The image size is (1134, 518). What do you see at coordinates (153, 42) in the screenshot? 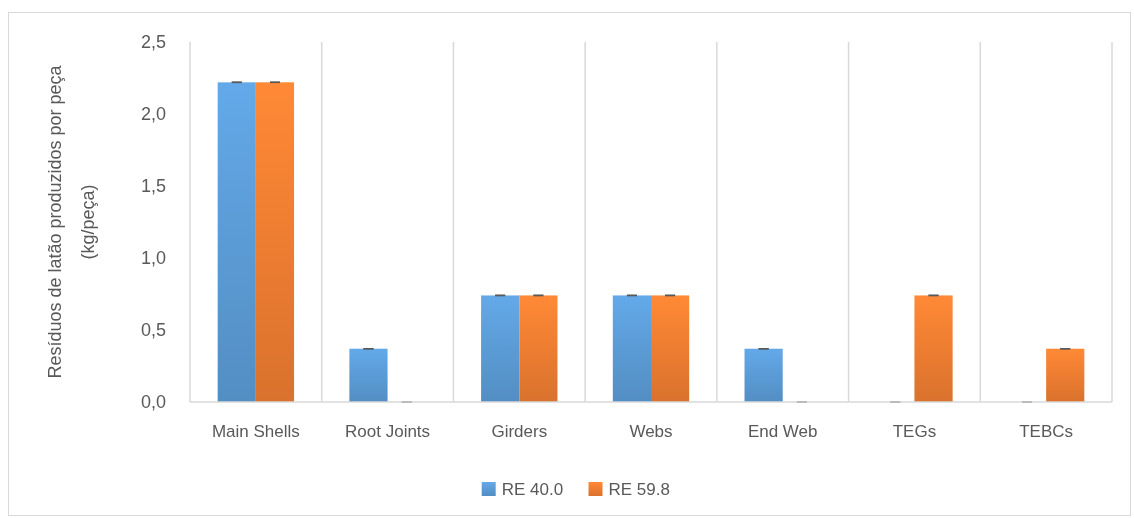
I see `y-tick-label: 2,5` at bounding box center [153, 42].